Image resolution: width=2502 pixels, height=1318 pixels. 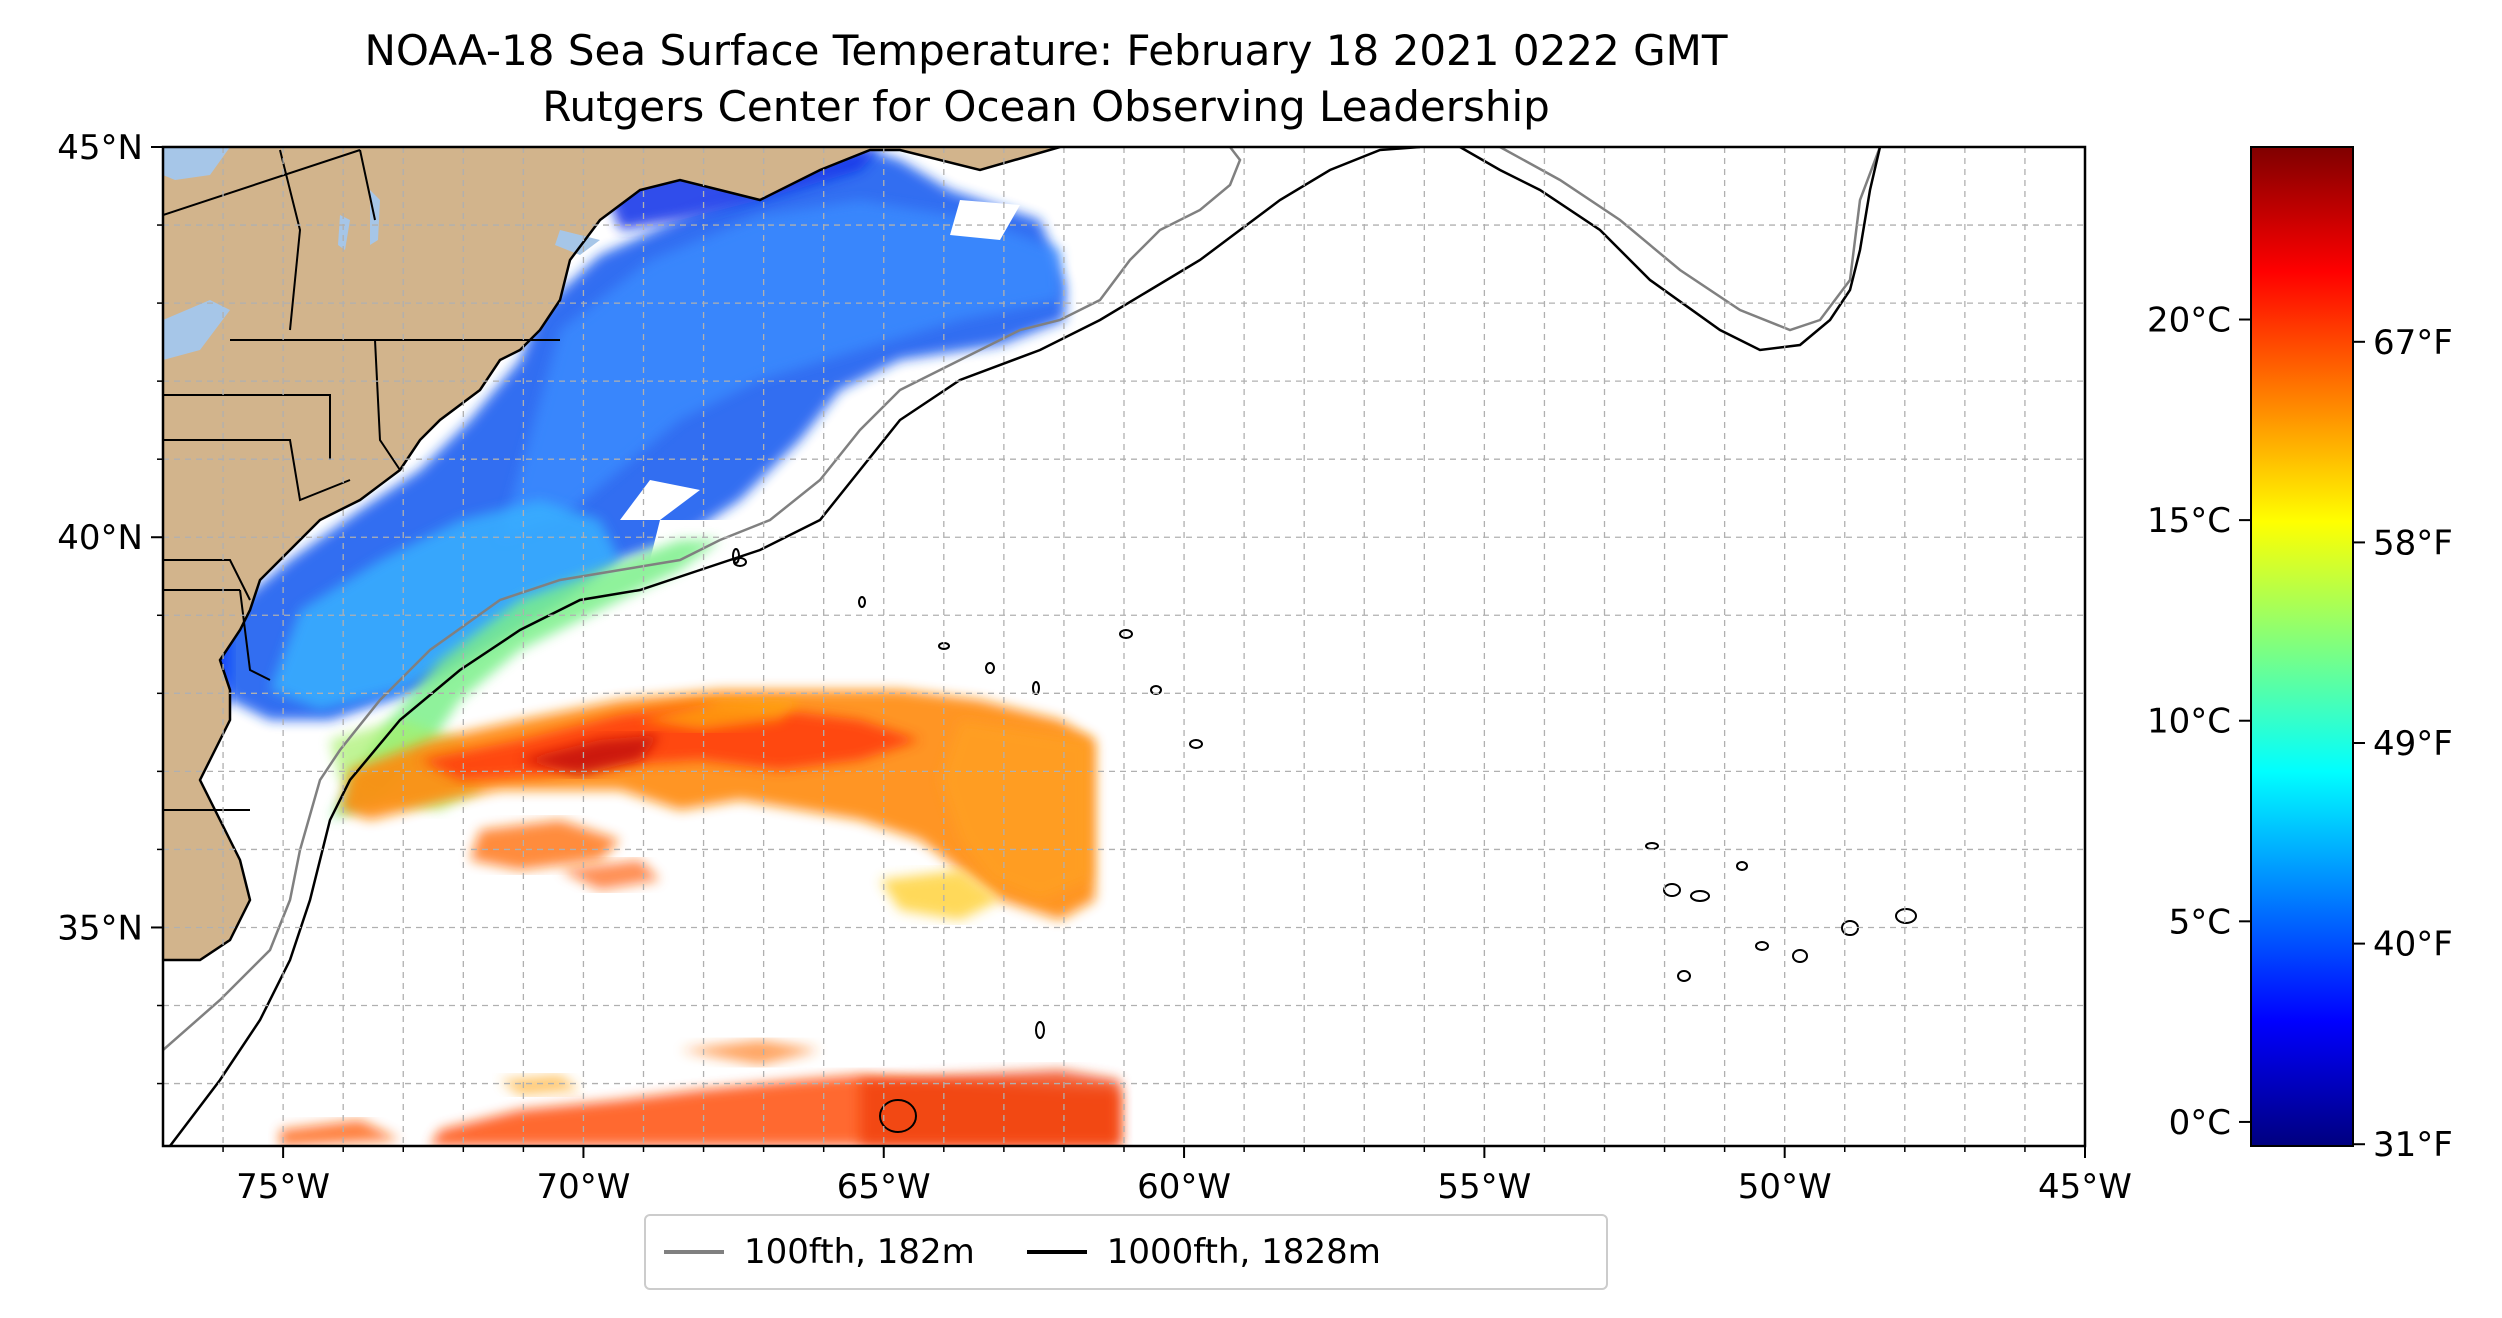 I want to click on x-tick-label: 55°W, so click(x=1484, y=1187).